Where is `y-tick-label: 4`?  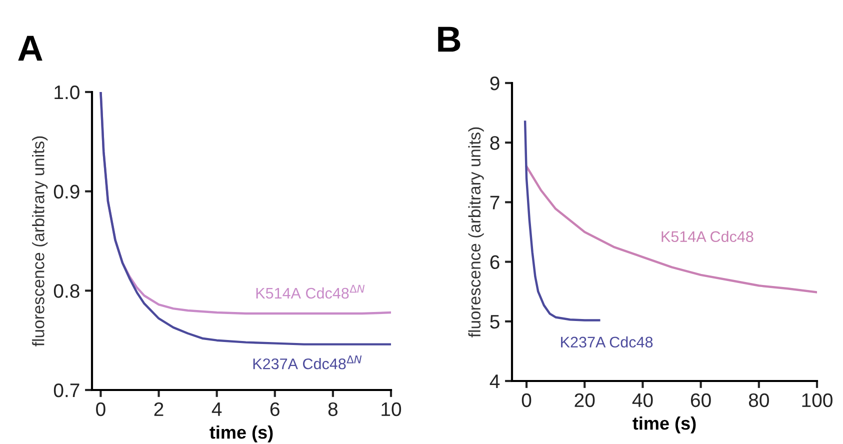 y-tick-label: 4 is located at coordinates (495, 381).